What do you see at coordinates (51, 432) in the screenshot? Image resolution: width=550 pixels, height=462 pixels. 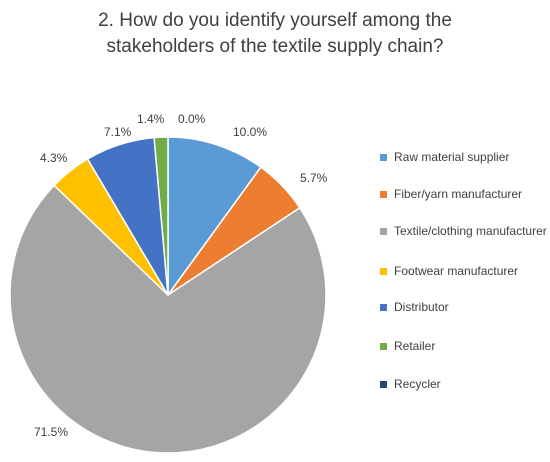 I see `data-label-textile-clothing-manufacturer: 71.5%` at bounding box center [51, 432].